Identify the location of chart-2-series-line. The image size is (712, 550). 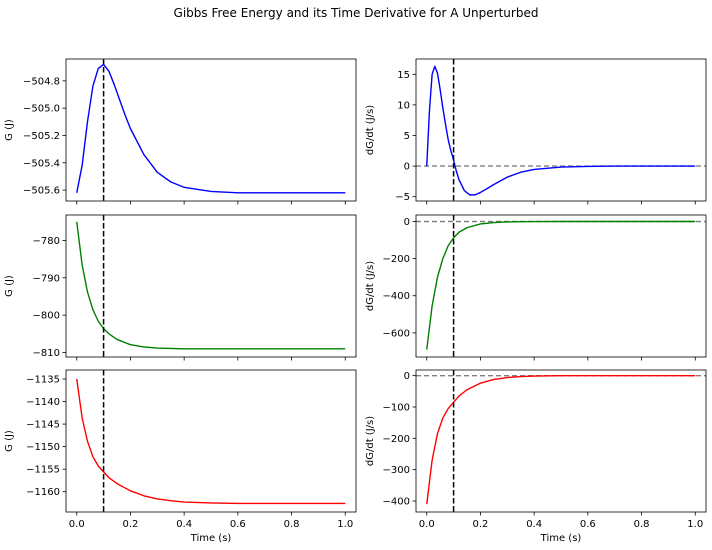
(211, 285).